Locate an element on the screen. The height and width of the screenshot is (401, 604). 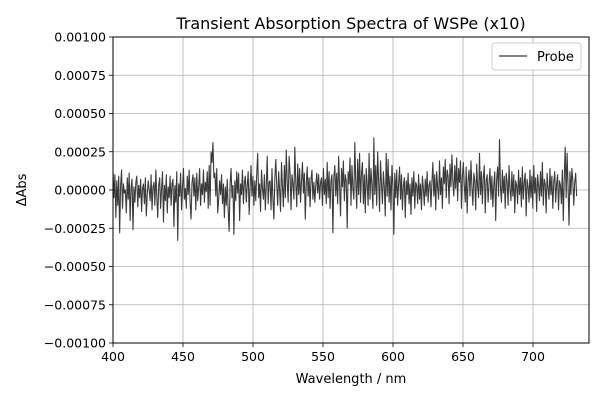
legend-label: Probe is located at coordinates (555, 57).